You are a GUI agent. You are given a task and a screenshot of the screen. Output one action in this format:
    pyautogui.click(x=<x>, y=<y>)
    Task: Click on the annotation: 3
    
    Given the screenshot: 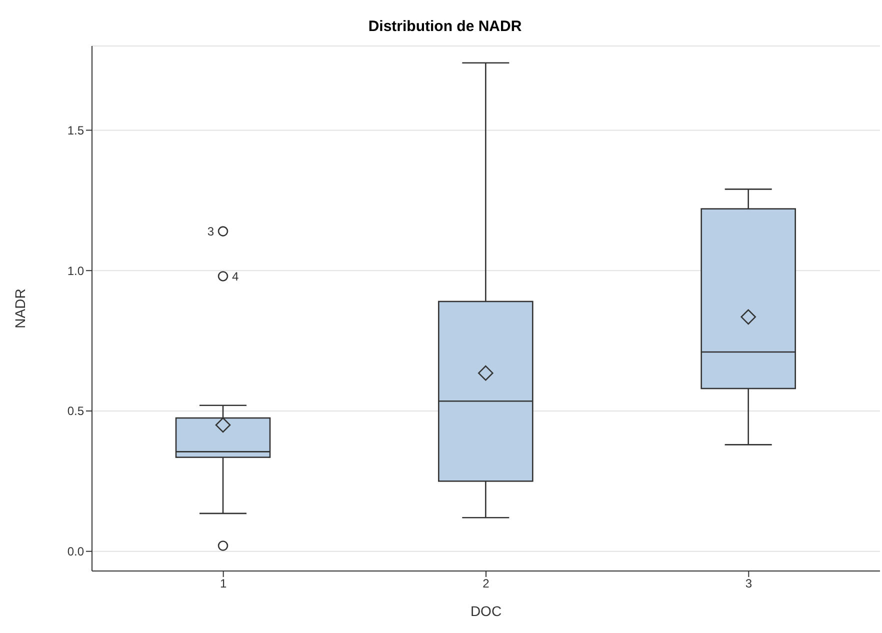 What is the action you would take?
    pyautogui.click(x=210, y=231)
    